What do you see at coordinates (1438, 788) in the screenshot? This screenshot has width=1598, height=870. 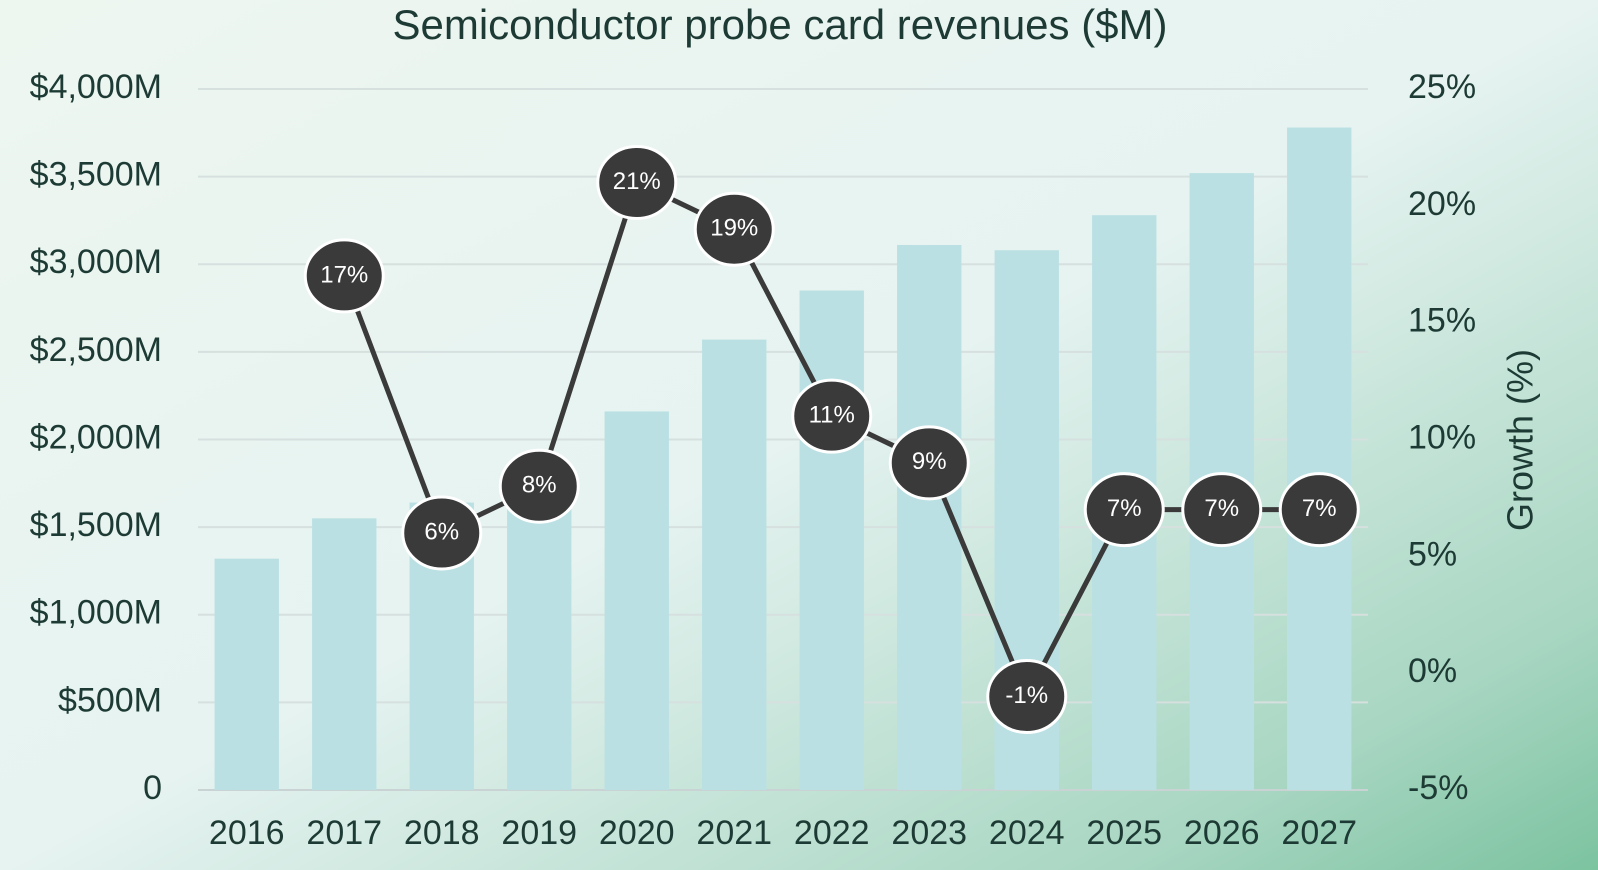 I see `y2-tick-label: -5%` at bounding box center [1438, 788].